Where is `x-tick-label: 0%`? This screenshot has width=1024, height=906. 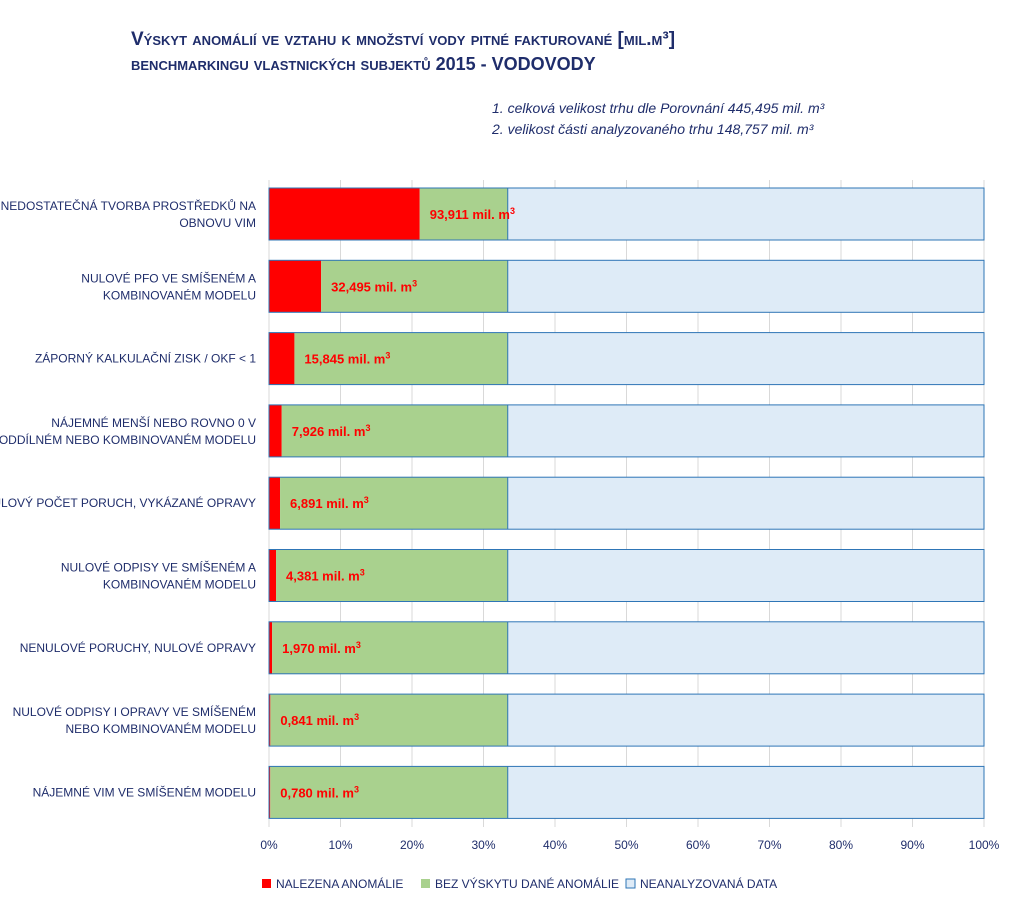
x-tick-label: 0% is located at coordinates (269, 845).